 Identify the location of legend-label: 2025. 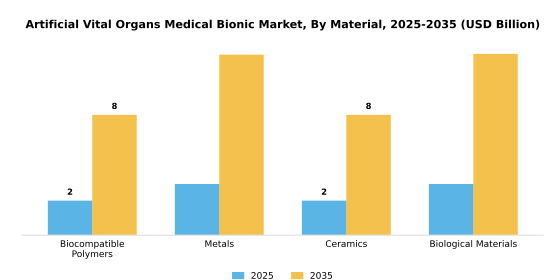
(262, 275).